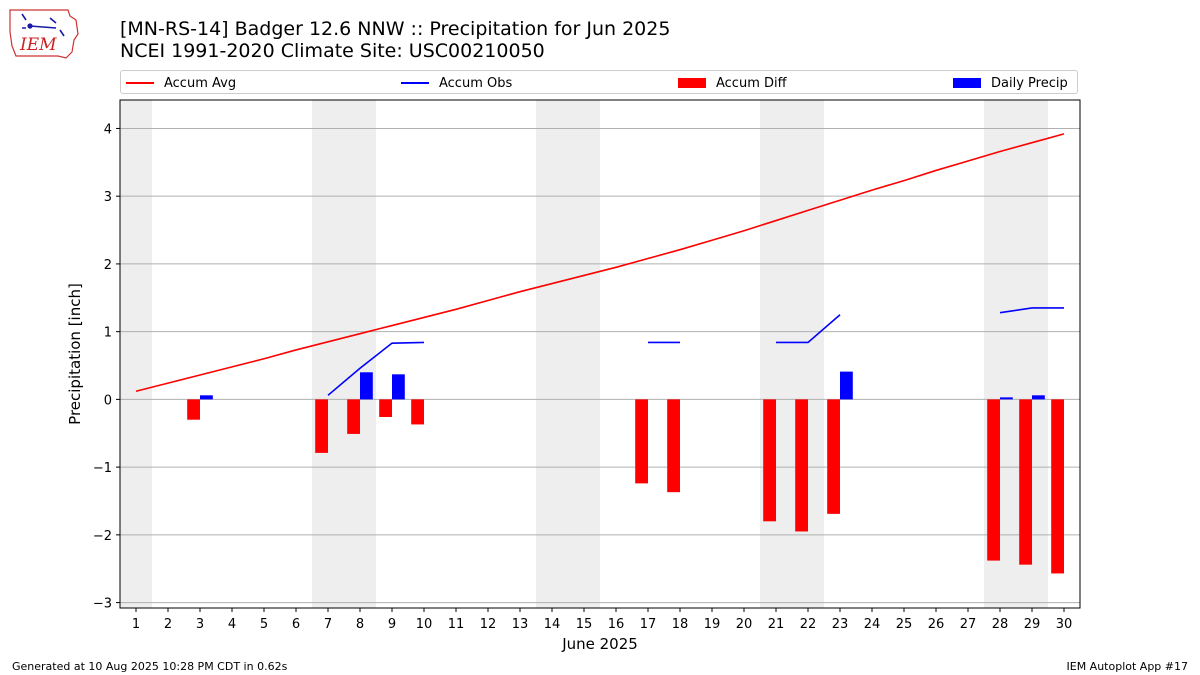  I want to click on autoplot-app-label: IEM Autoplot App #17, so click(1127, 666).